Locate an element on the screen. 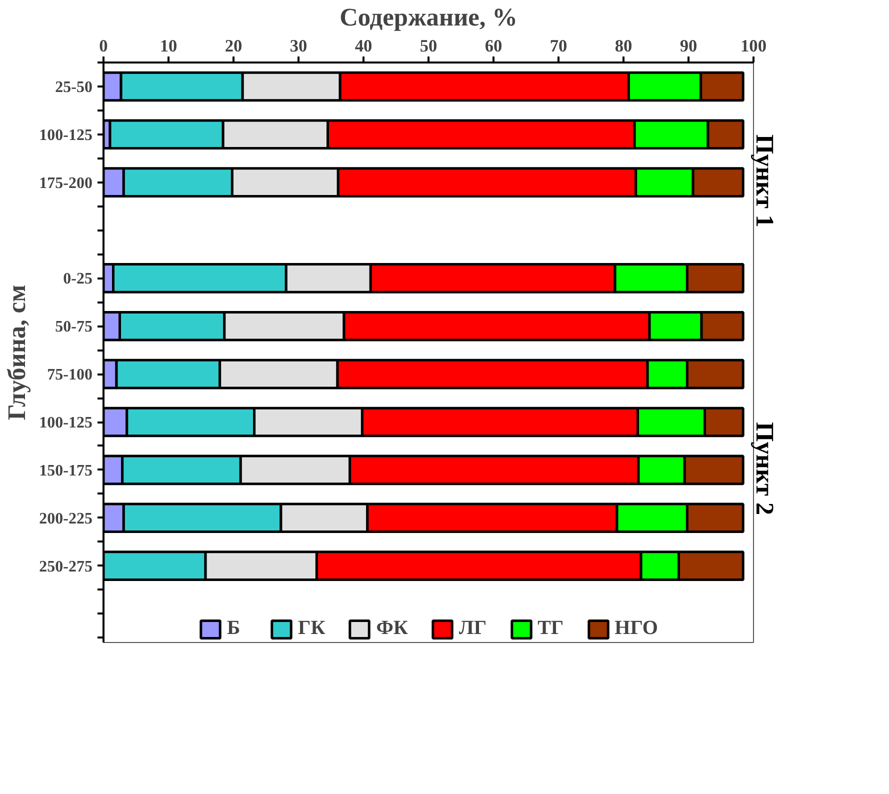  x-axis-title: Содержание, % is located at coordinates (429, 18).